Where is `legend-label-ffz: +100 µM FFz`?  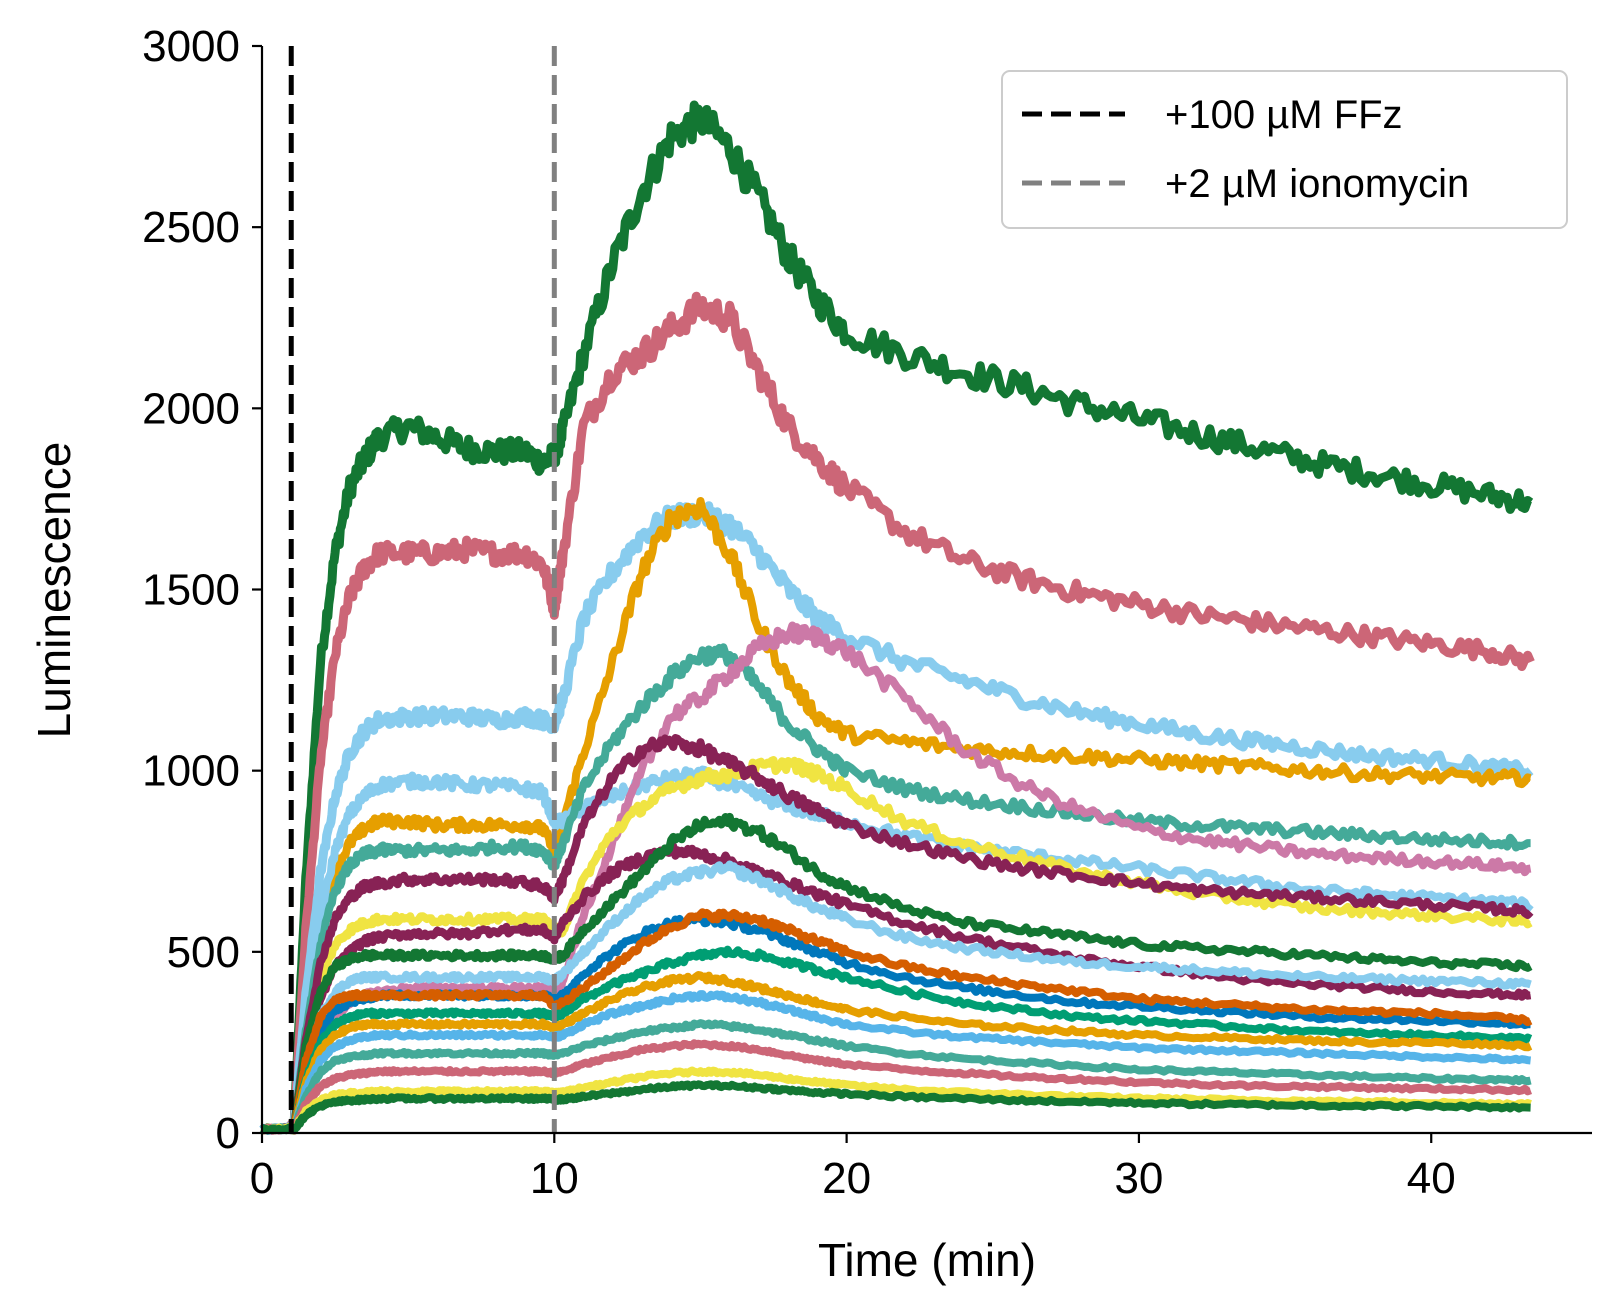
legend-label-ffz: +100 µM FFz is located at coordinates (1284, 115).